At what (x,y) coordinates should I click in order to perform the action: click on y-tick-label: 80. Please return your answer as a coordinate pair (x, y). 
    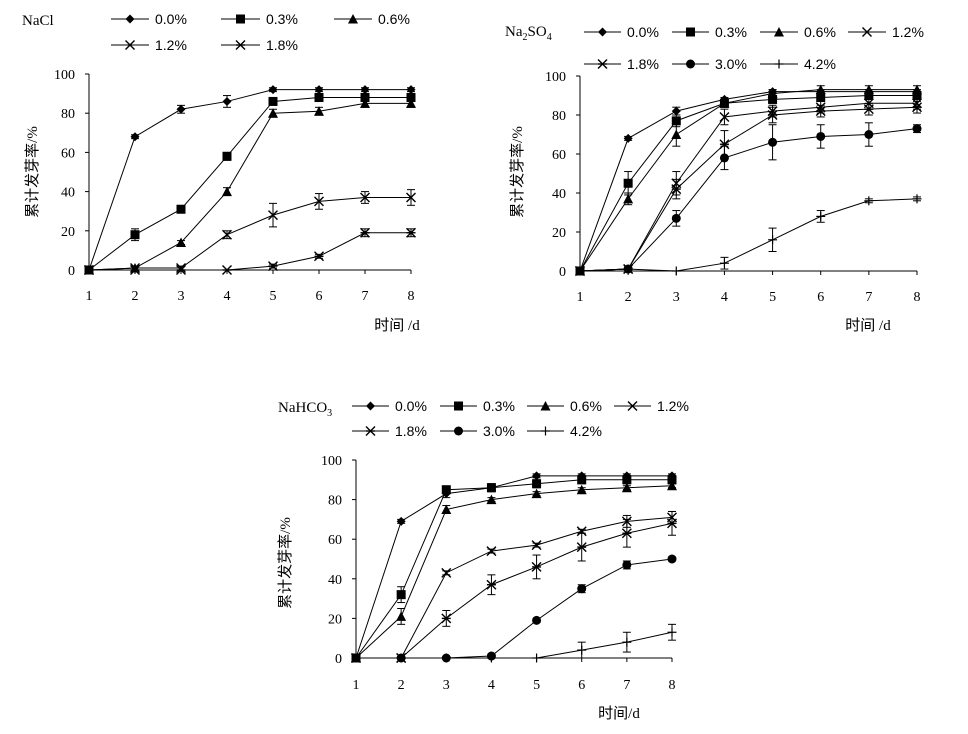
    Looking at the image, I should click on (559, 116).